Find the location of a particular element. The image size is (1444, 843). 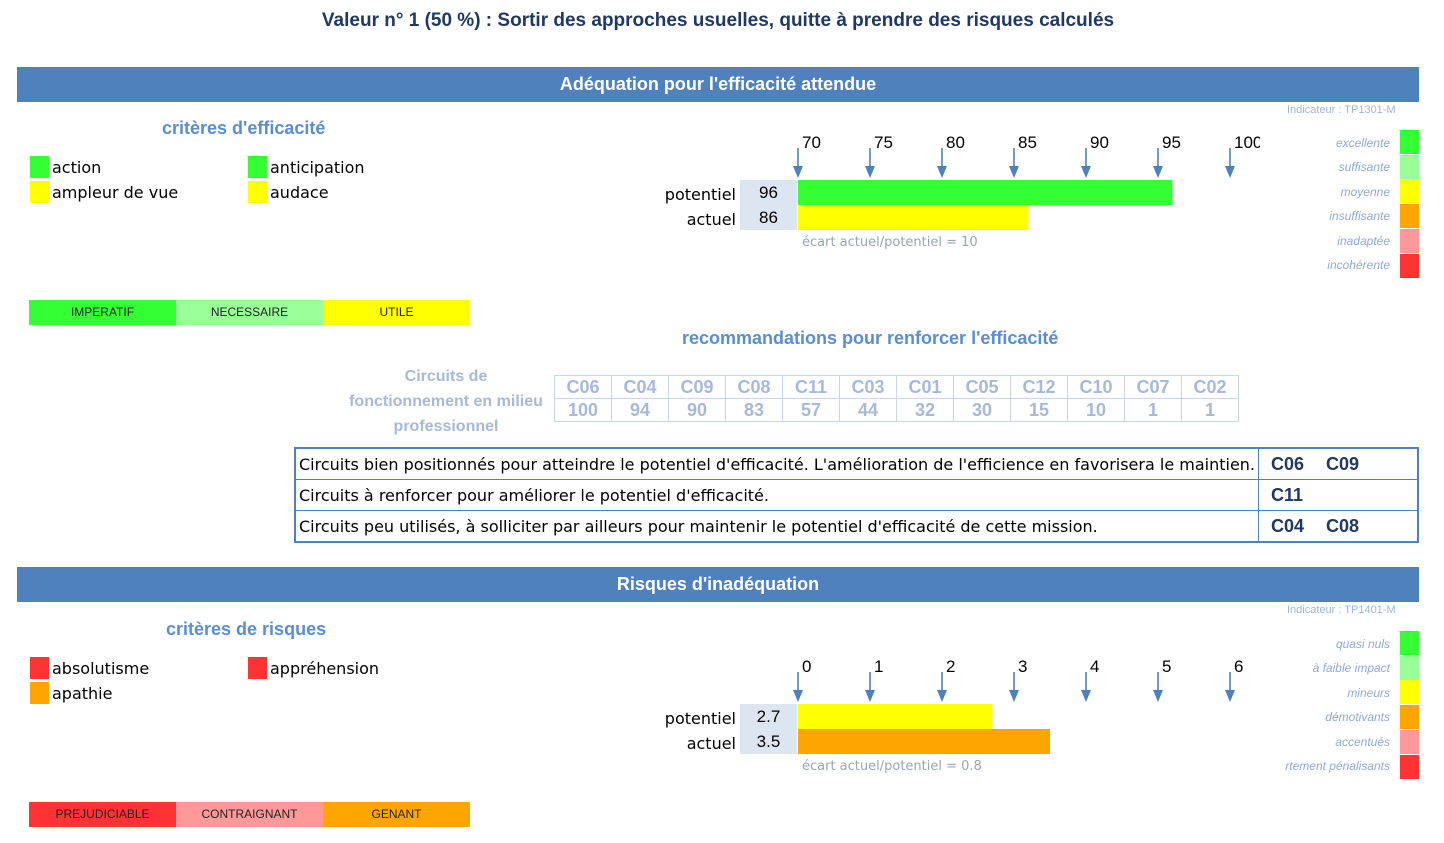

criterion-label: absolutisme is located at coordinates (101, 668).